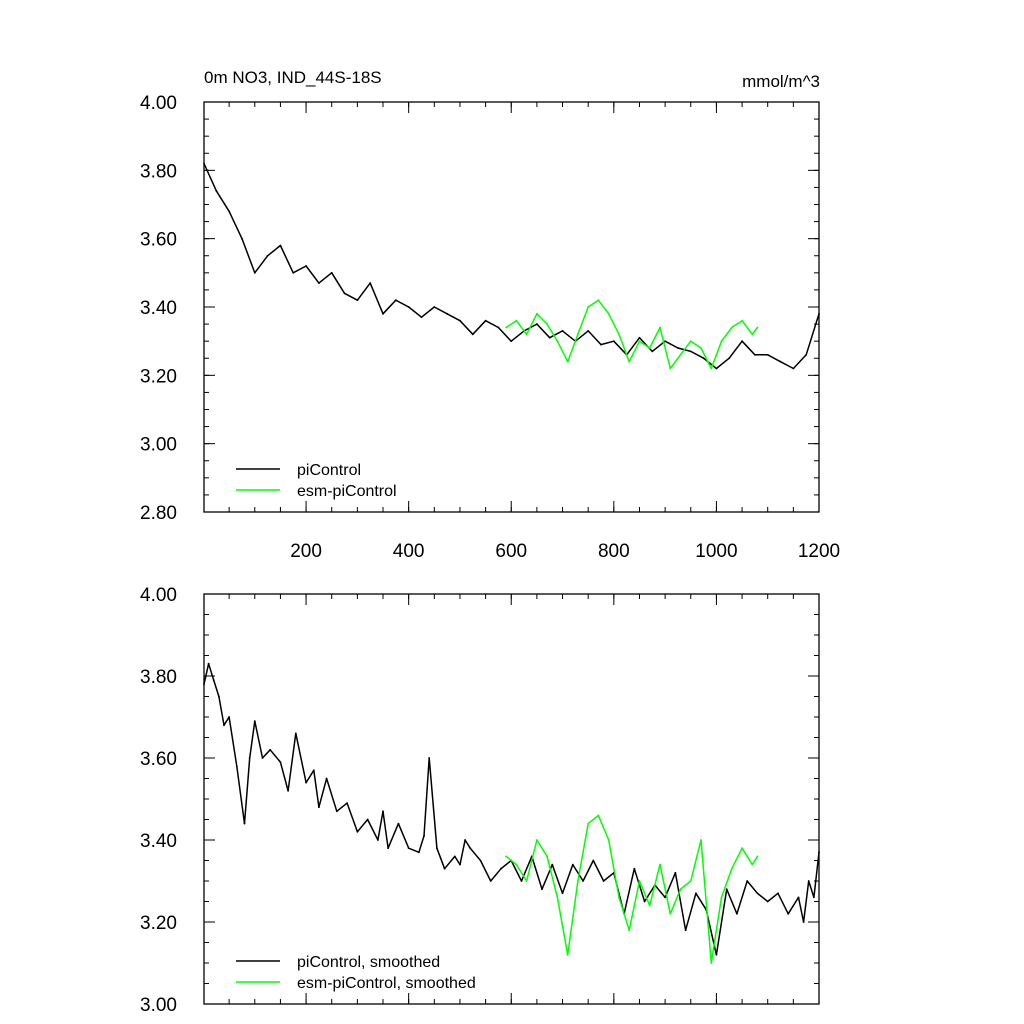  What do you see at coordinates (632, 334) in the screenshot?
I see `series-line-esm-picontrol` at bounding box center [632, 334].